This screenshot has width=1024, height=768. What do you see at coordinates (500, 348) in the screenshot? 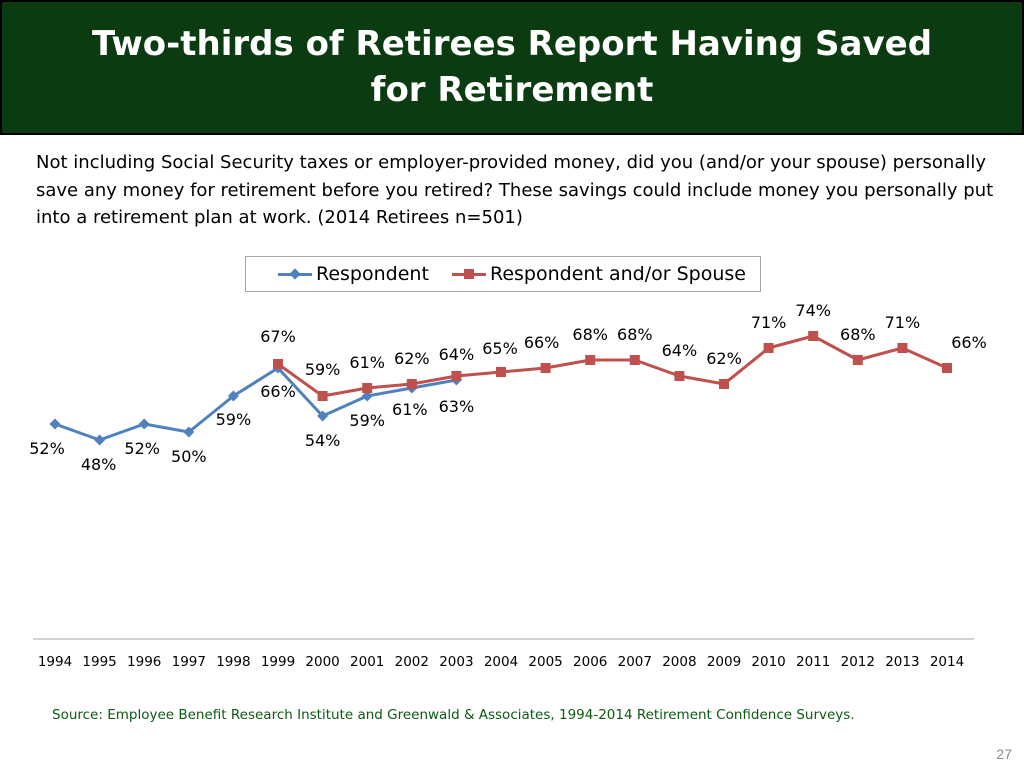
I see `spouse-data-label: 65%` at bounding box center [500, 348].